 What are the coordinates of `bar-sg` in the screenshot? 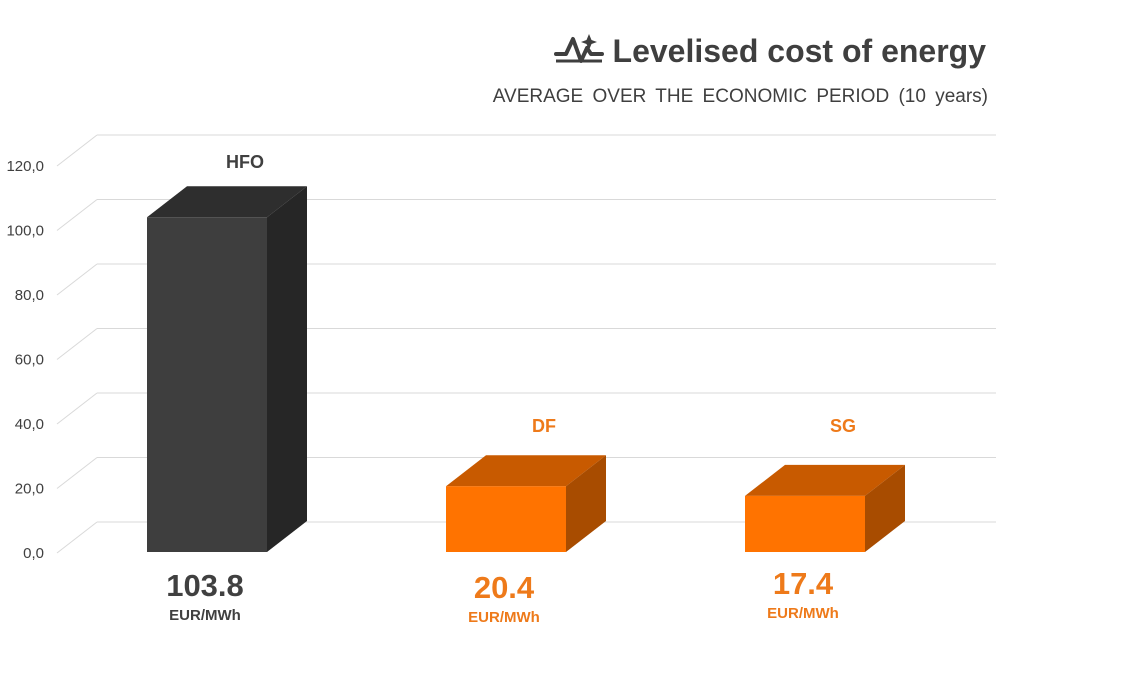 It's located at (825, 508).